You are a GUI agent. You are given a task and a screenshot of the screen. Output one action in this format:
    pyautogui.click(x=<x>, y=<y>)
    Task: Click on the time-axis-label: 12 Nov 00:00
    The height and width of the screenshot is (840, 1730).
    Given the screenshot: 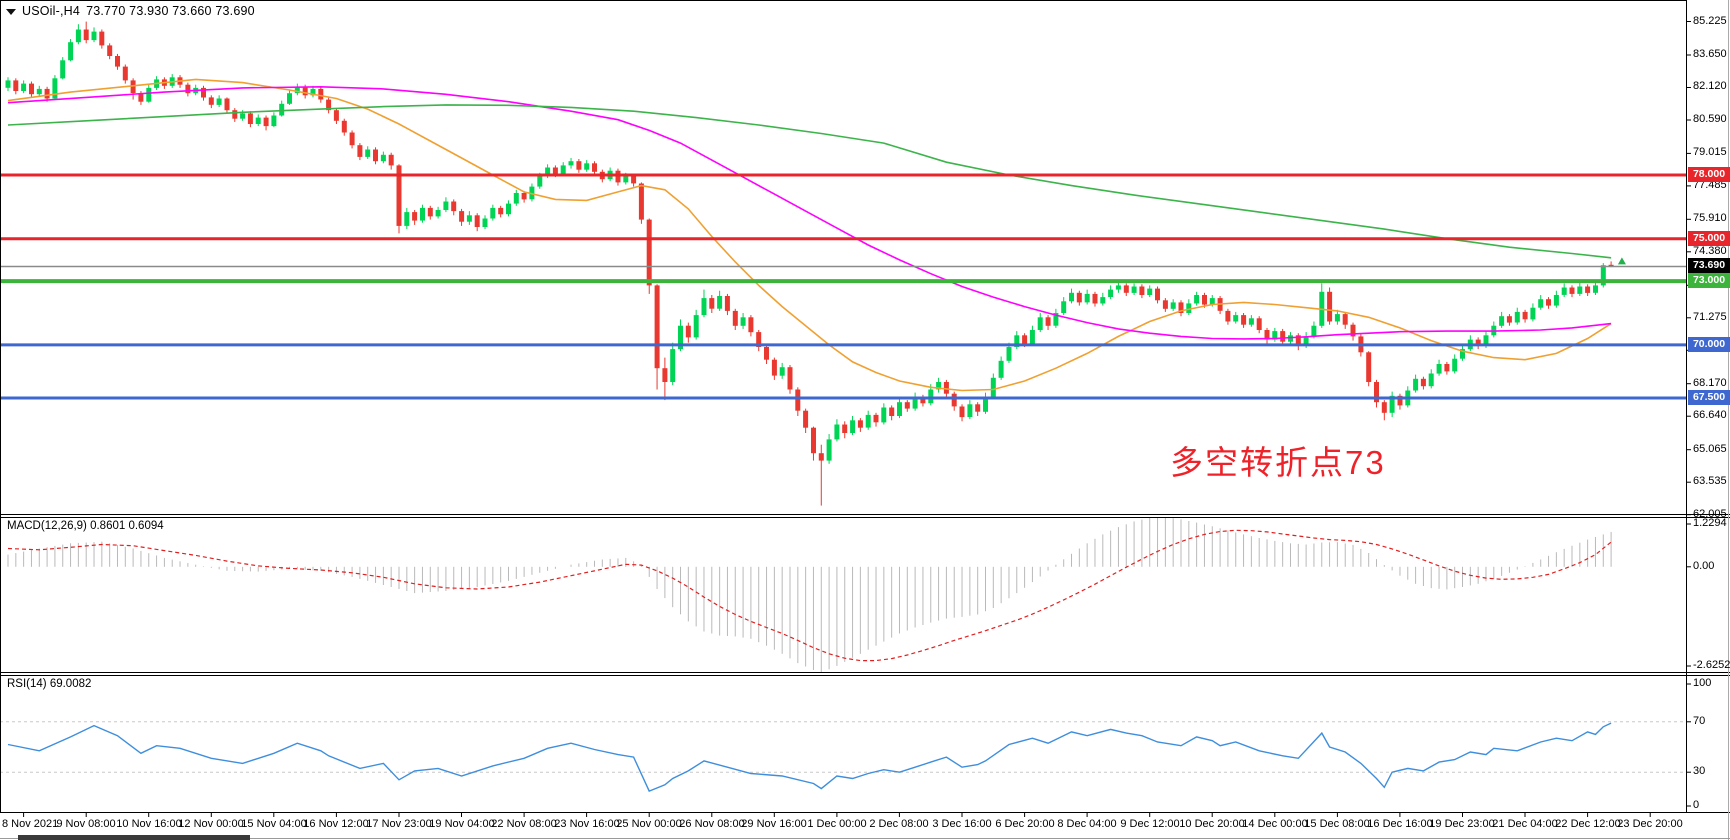 What is the action you would take?
    pyautogui.click(x=211, y=824)
    